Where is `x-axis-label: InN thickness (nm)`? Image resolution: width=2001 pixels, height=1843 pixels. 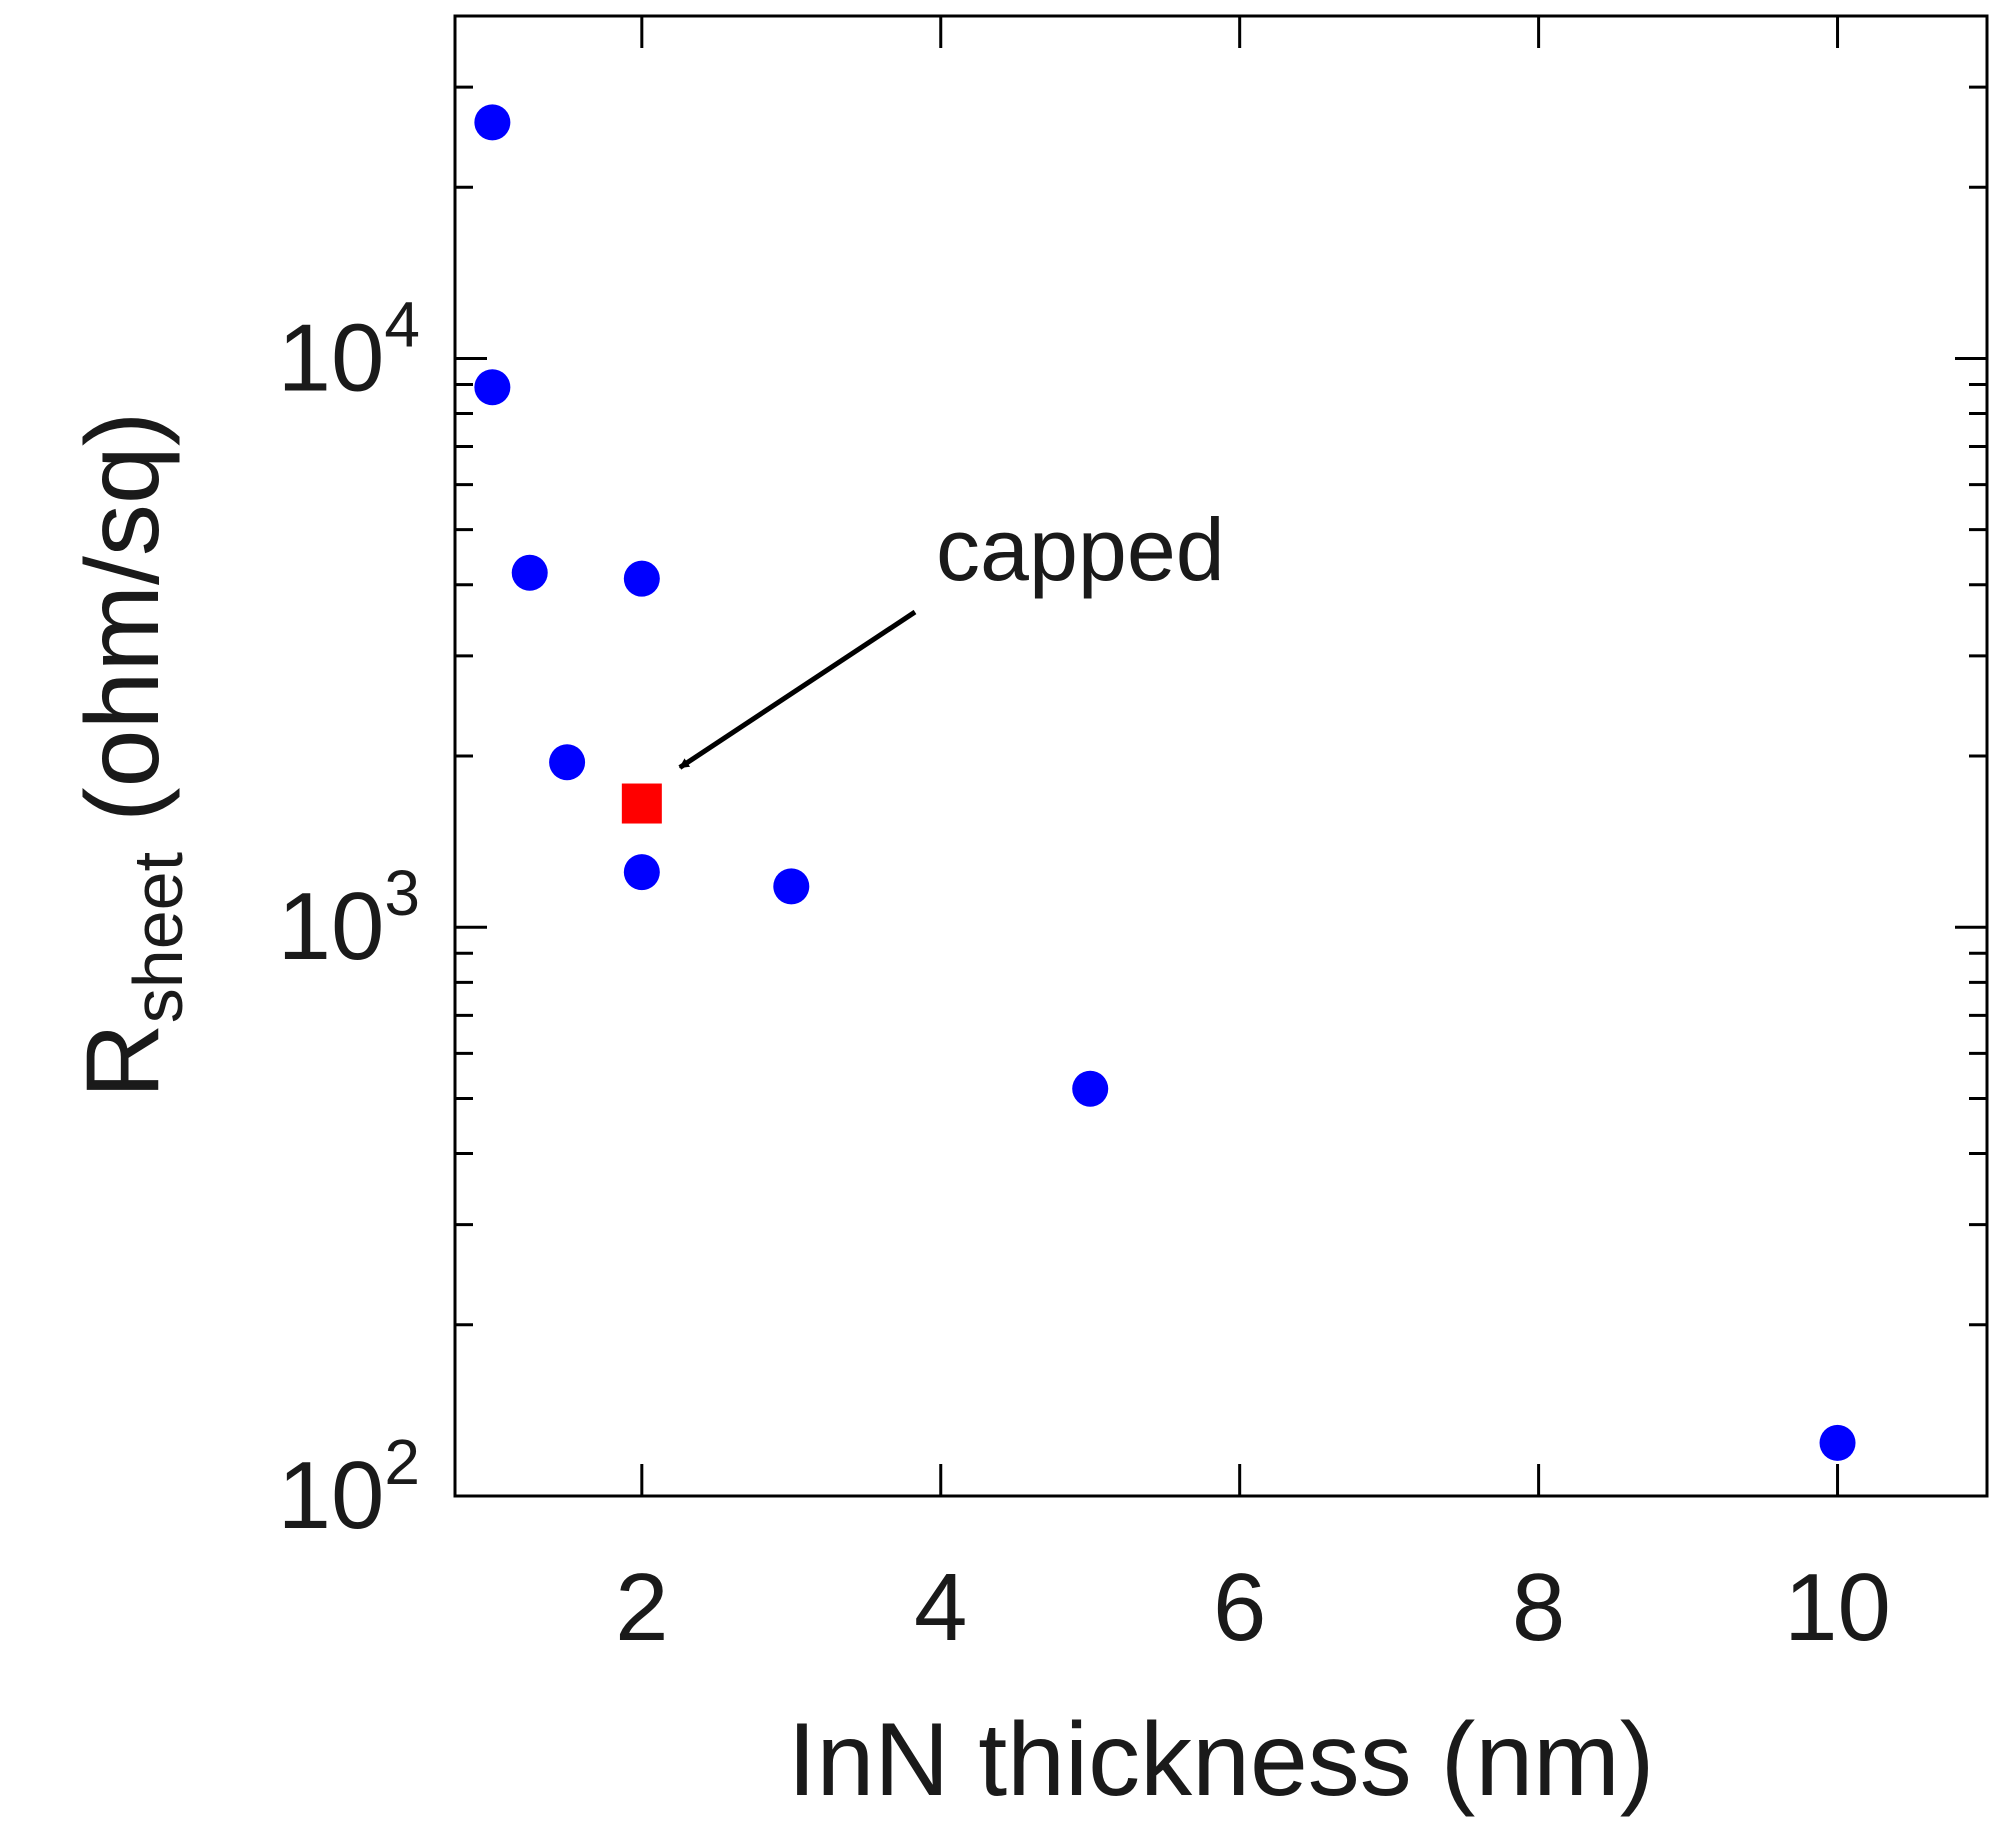
x-axis-label: InN thickness (nm) is located at coordinates (1221, 1760).